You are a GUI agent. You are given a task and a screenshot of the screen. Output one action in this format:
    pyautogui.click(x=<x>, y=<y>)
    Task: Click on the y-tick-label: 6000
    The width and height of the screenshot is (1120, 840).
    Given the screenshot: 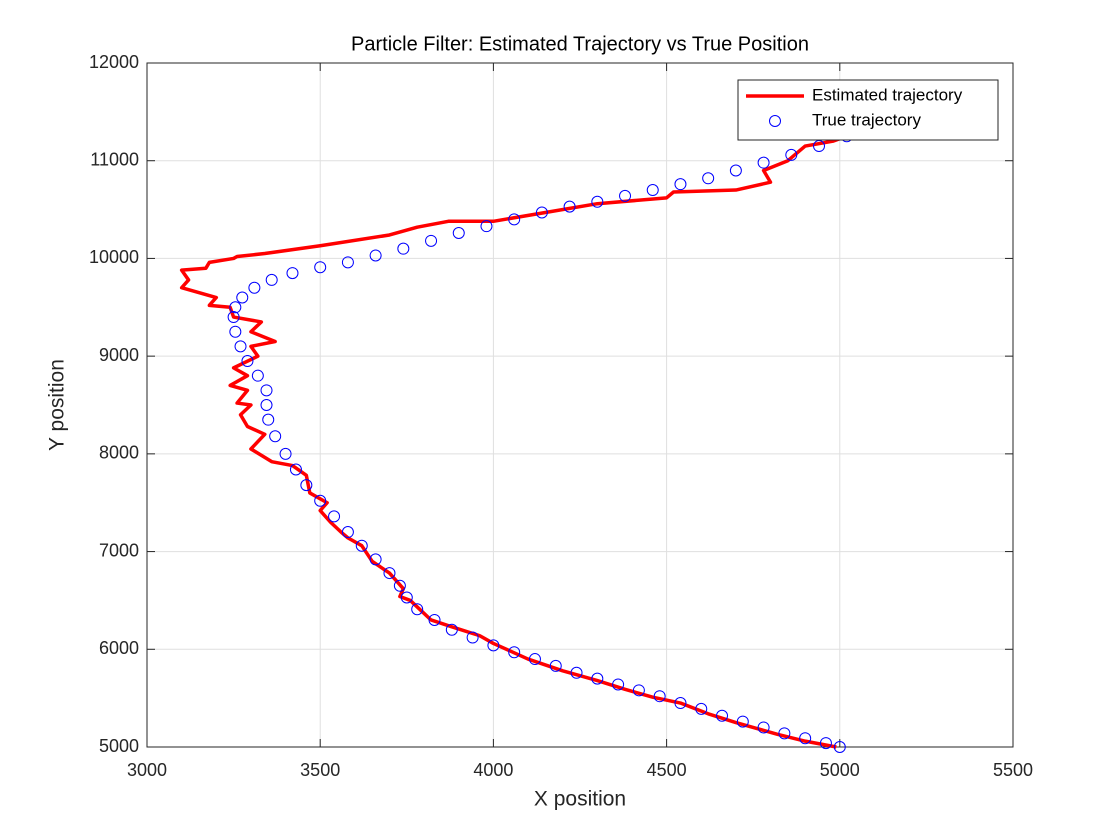 What is the action you would take?
    pyautogui.click(x=119, y=648)
    